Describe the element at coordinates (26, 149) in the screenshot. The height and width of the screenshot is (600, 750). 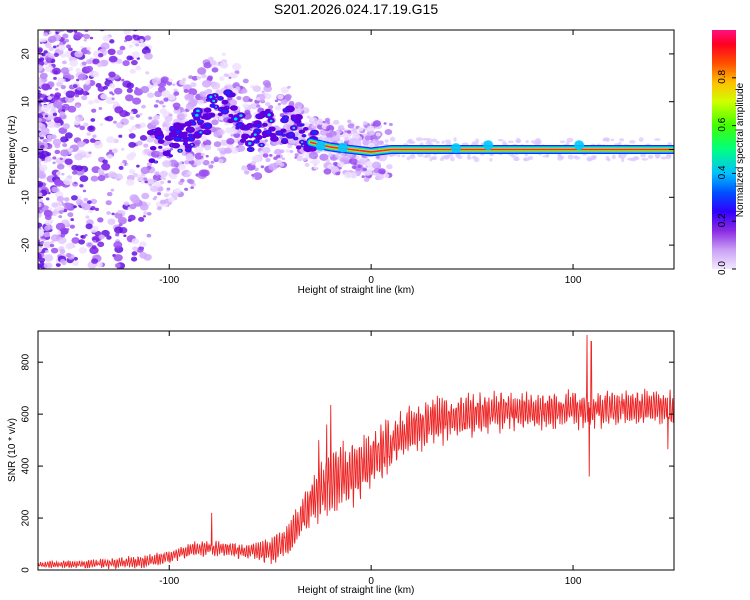
I see `spec-ytick-label: 0` at that location.